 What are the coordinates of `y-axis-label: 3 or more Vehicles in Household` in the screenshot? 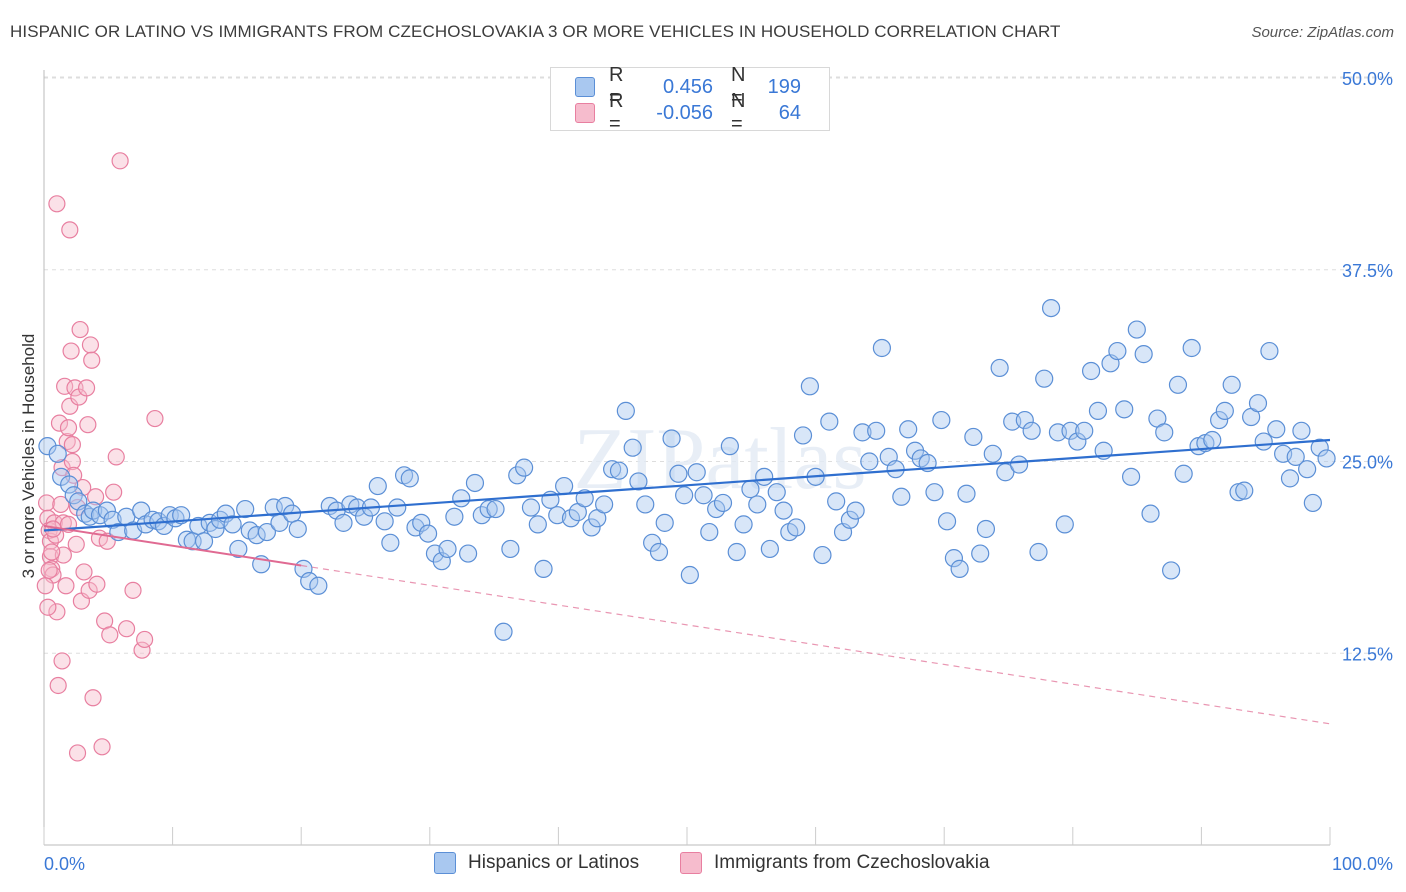 It's located at (28, 456).